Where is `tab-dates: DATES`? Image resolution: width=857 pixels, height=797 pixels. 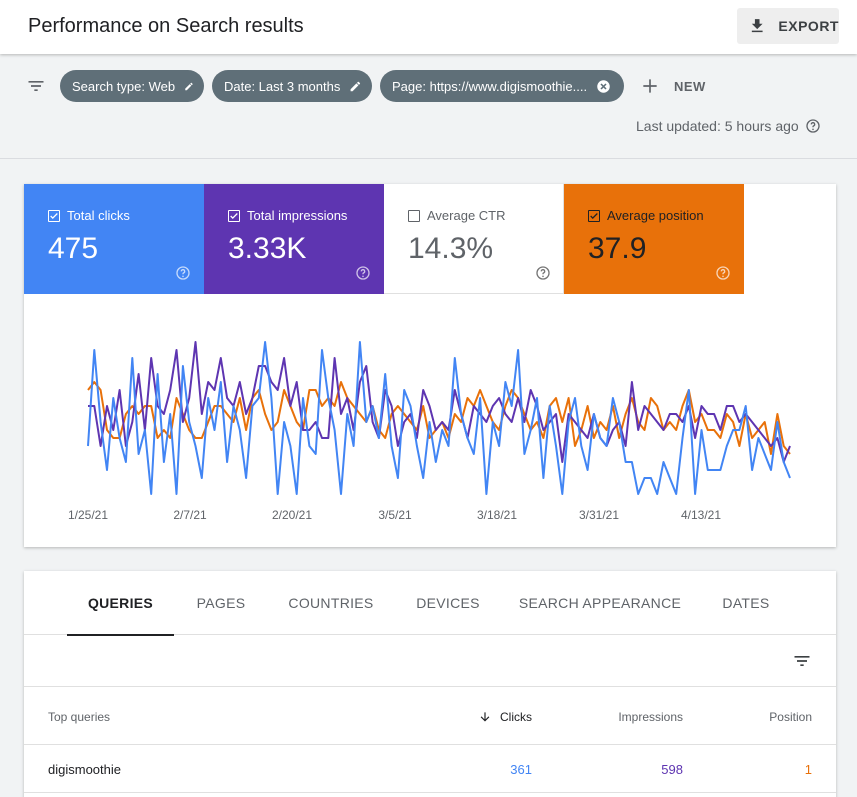
tab-dates: DATES is located at coordinates (746, 603).